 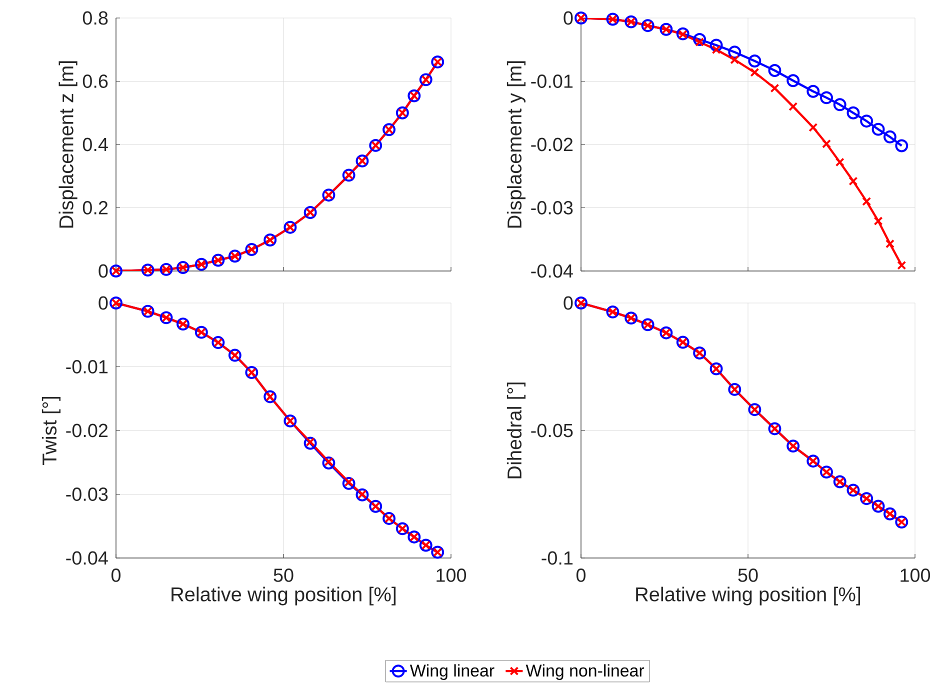 What do you see at coordinates (68, 144) in the screenshot?
I see `y-axis-title: Displacement z [m]` at bounding box center [68, 144].